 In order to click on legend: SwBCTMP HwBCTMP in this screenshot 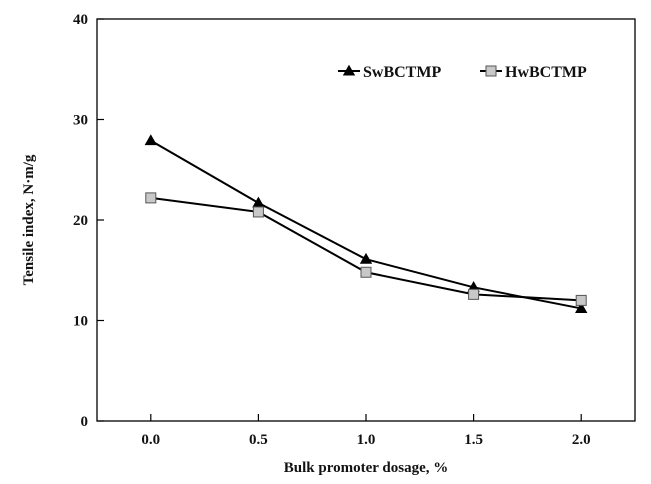, I will do `click(462, 72)`.